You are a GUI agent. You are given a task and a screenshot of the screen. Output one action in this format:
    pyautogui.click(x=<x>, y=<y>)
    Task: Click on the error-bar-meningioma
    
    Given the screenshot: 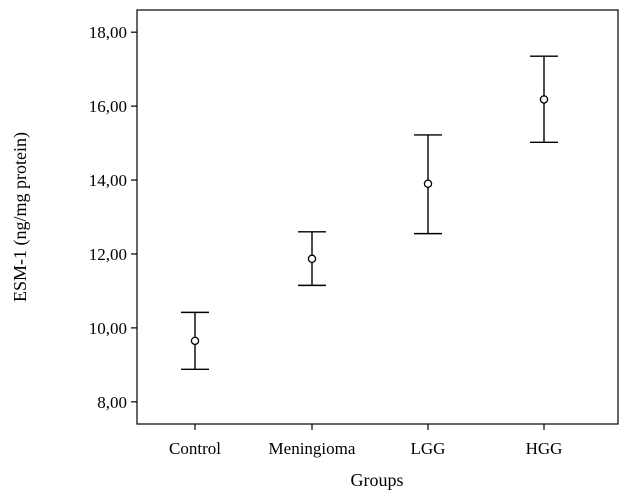 What is the action you would take?
    pyautogui.click(x=312, y=259)
    